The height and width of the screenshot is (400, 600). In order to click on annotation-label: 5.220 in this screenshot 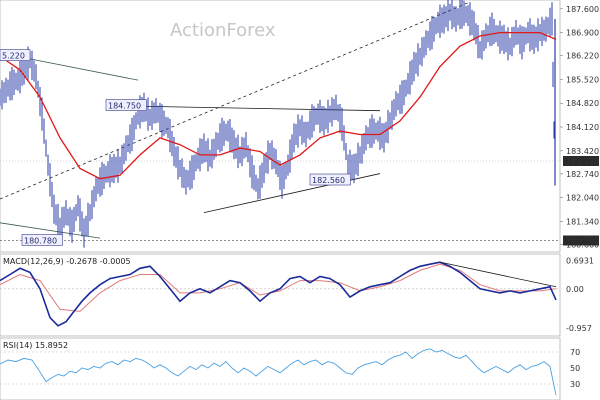, I will do `click(13, 56)`.